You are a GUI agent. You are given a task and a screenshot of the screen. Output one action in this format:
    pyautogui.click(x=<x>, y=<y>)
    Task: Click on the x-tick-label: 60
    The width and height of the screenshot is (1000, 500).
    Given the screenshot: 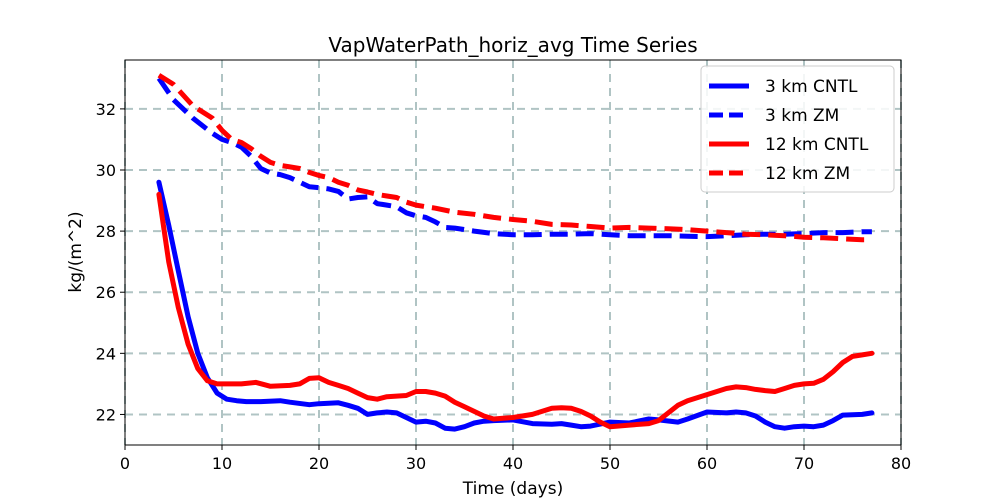 What is the action you would take?
    pyautogui.click(x=707, y=463)
    